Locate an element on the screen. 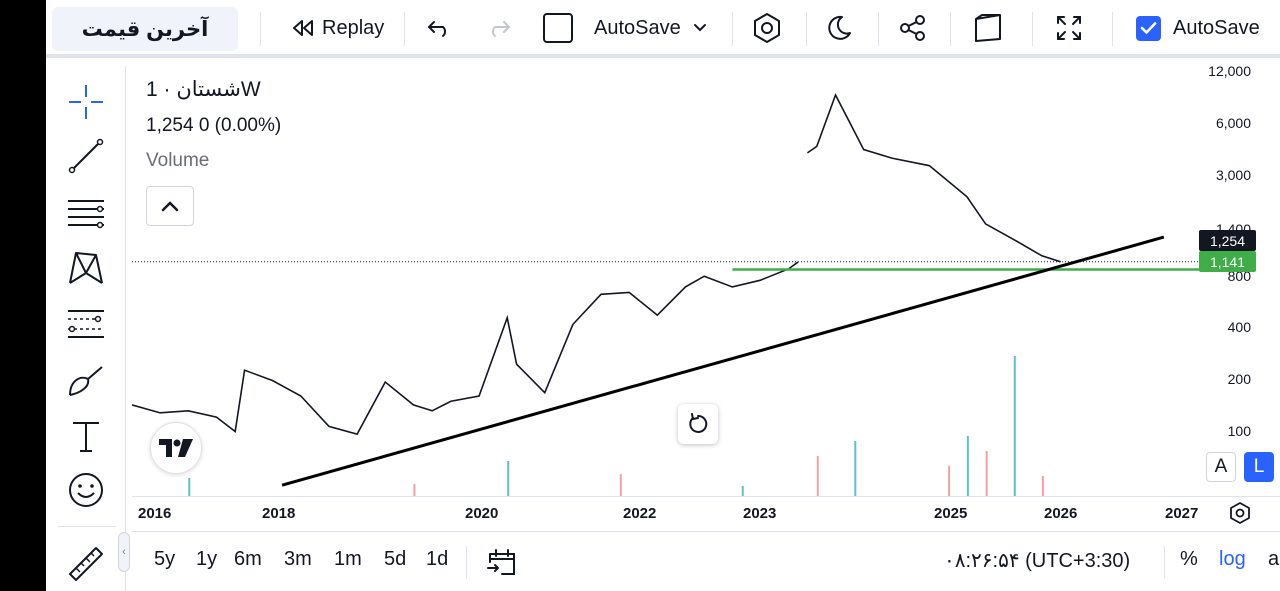 The height and width of the screenshot is (591, 1280). percent-scale-button: % is located at coordinates (1189, 559).